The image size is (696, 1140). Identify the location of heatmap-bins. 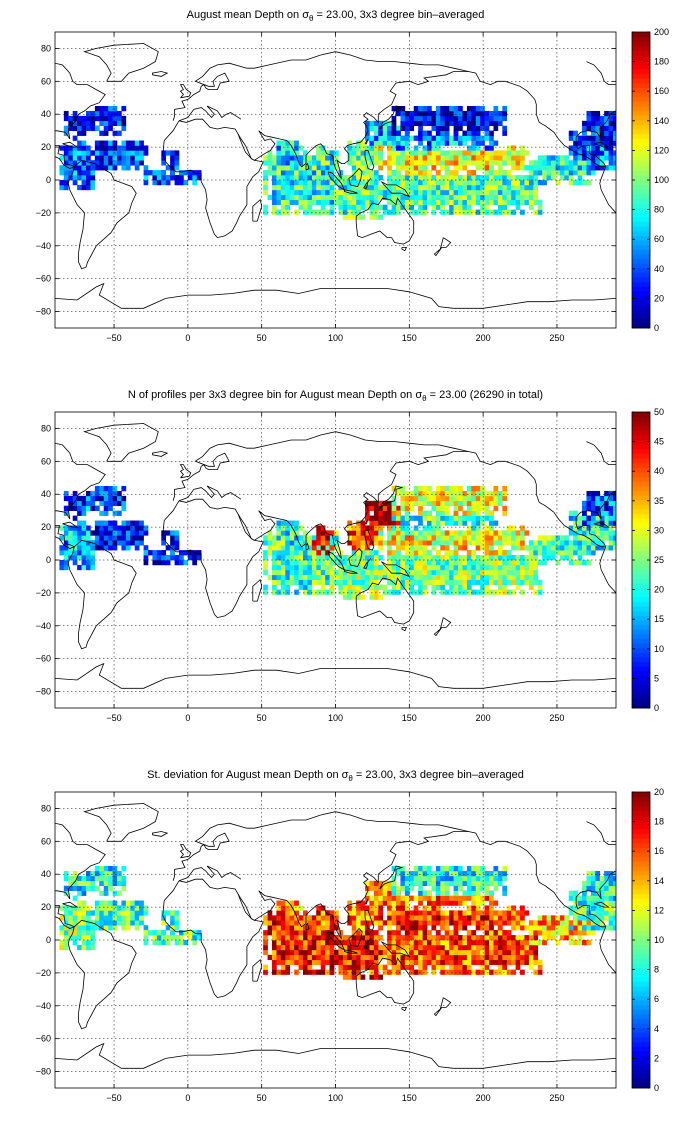
(337, 163).